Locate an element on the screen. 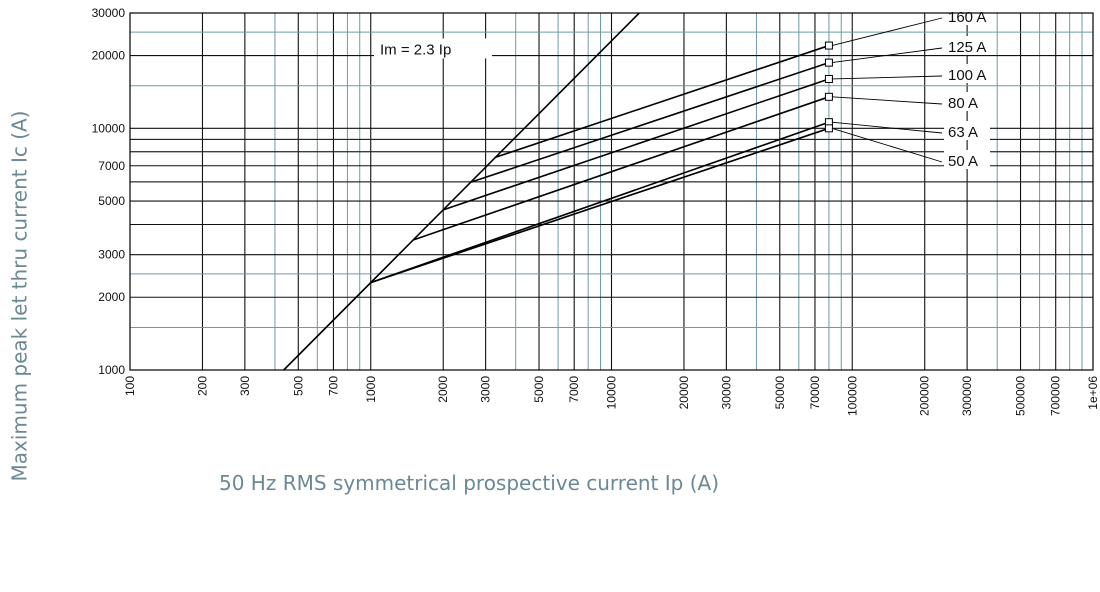 Image resolution: width=1100 pixels, height=592 pixels. x-tick-label: 10000 is located at coordinates (612, 393).